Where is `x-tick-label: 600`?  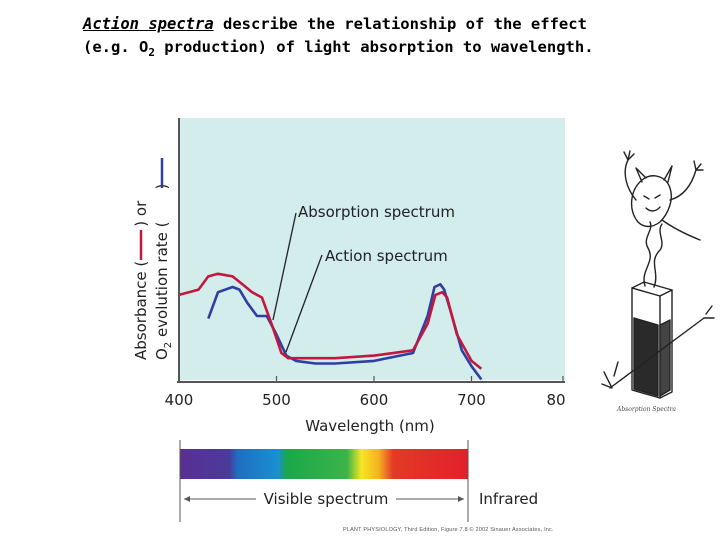
x-tick-label: 600 is located at coordinates (374, 400).